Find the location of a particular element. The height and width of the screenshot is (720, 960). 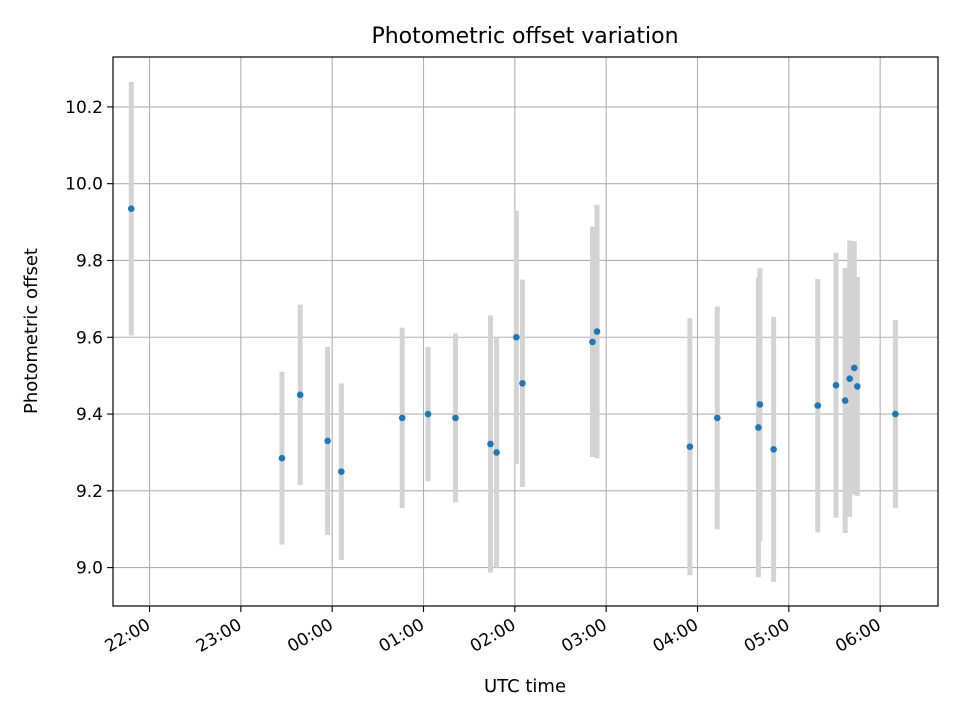

y-tick-label: 9.6 is located at coordinates (89, 338).